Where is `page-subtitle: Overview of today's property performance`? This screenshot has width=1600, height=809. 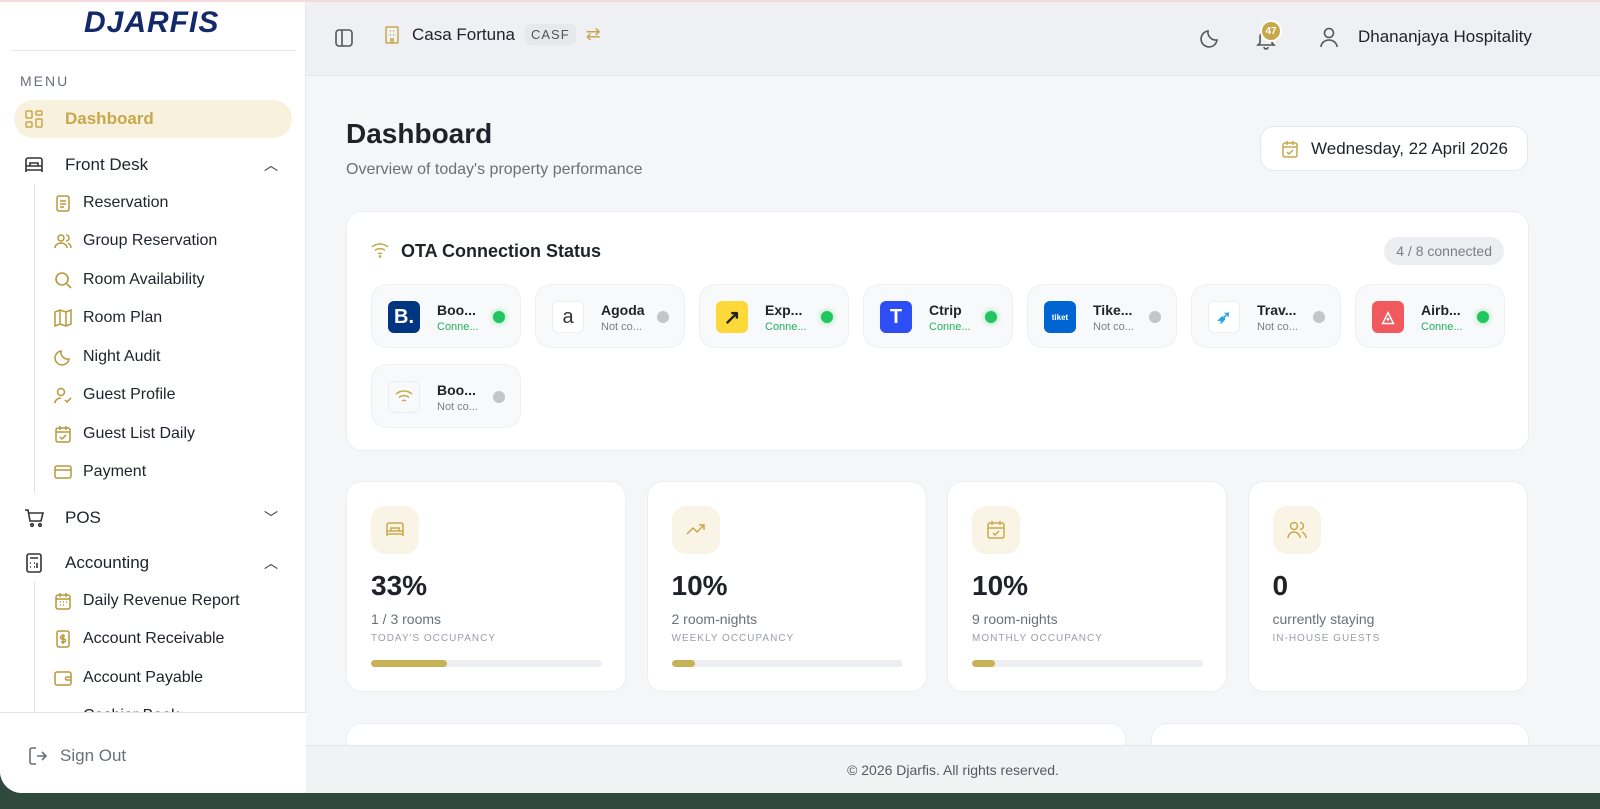 page-subtitle: Overview of today's property performance is located at coordinates (494, 169).